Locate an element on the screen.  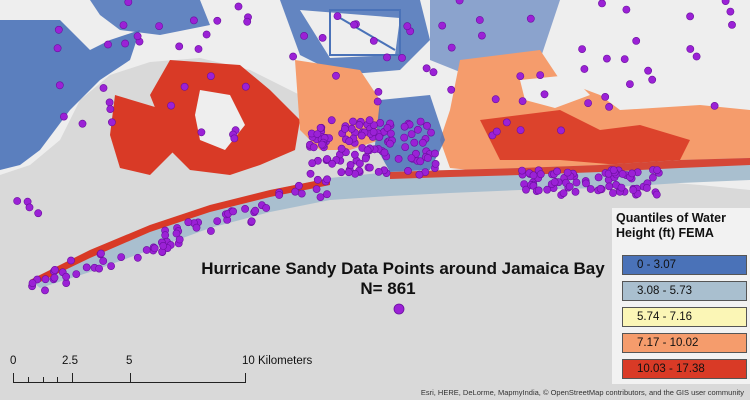
flood-zone-blue-nw is located at coordinates (70, 95).